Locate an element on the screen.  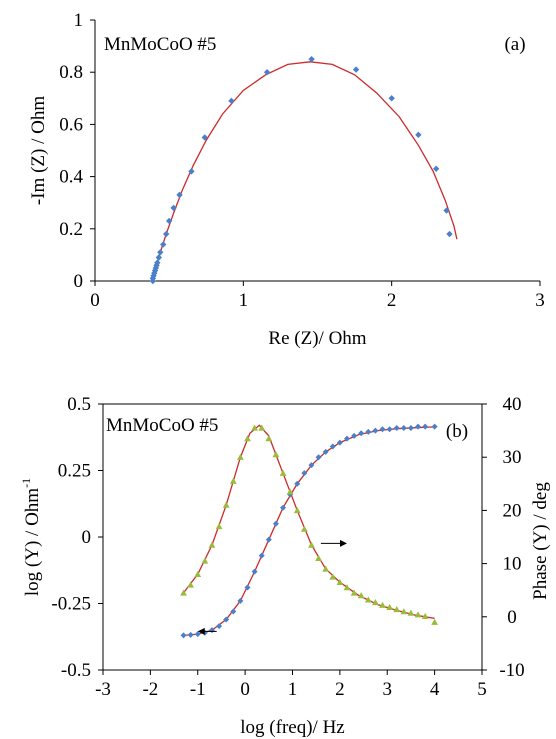
chart-b-x-tick-label: 0 is located at coordinates (245, 689).